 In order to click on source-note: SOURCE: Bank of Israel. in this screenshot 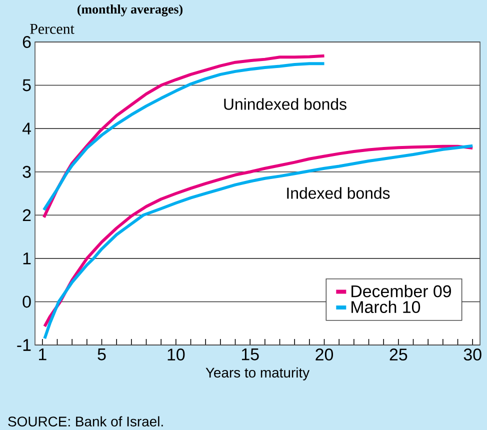, I will do `click(85, 421)`.